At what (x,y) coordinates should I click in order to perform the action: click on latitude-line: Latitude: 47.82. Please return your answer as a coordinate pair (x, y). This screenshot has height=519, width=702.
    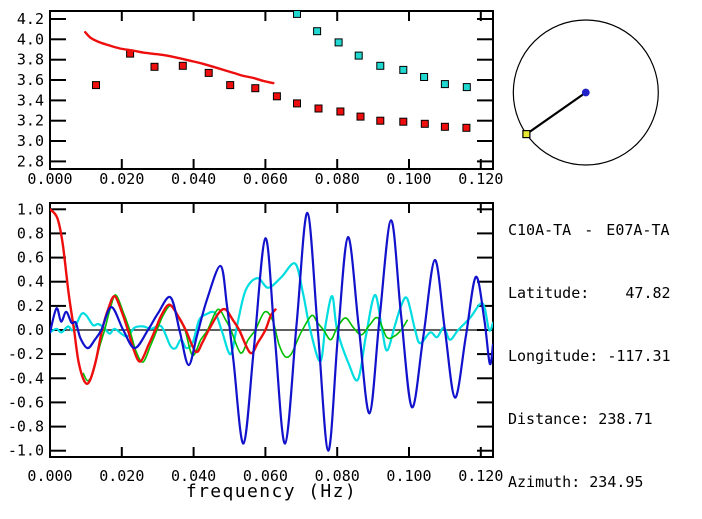
    Looking at the image, I should click on (589, 293).